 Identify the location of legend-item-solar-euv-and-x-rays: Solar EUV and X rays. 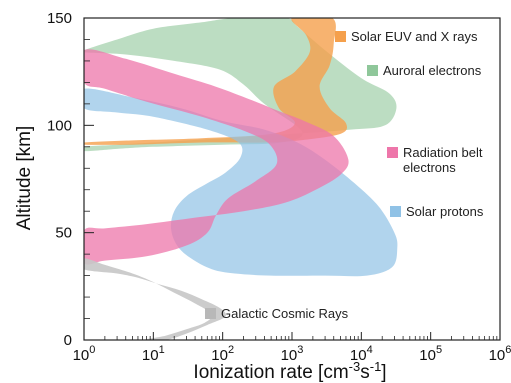
(406, 36).